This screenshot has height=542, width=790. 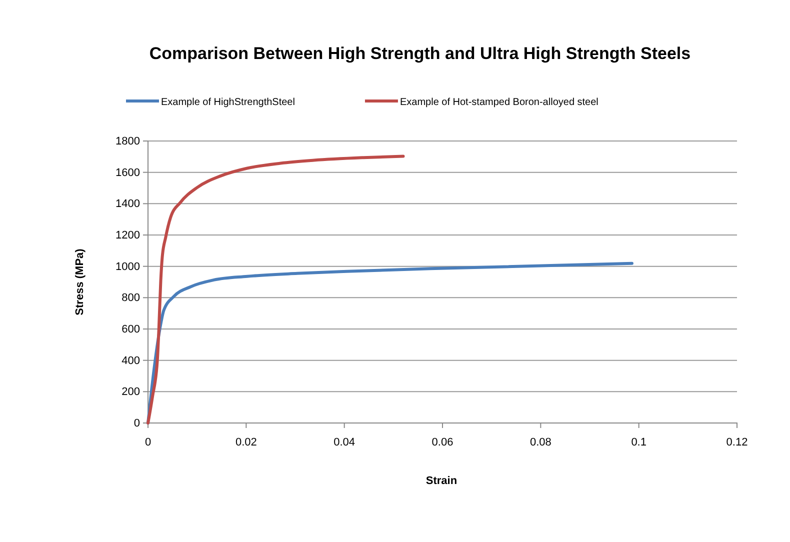 What do you see at coordinates (443, 442) in the screenshot?
I see `x-tick-label: 0.06` at bounding box center [443, 442].